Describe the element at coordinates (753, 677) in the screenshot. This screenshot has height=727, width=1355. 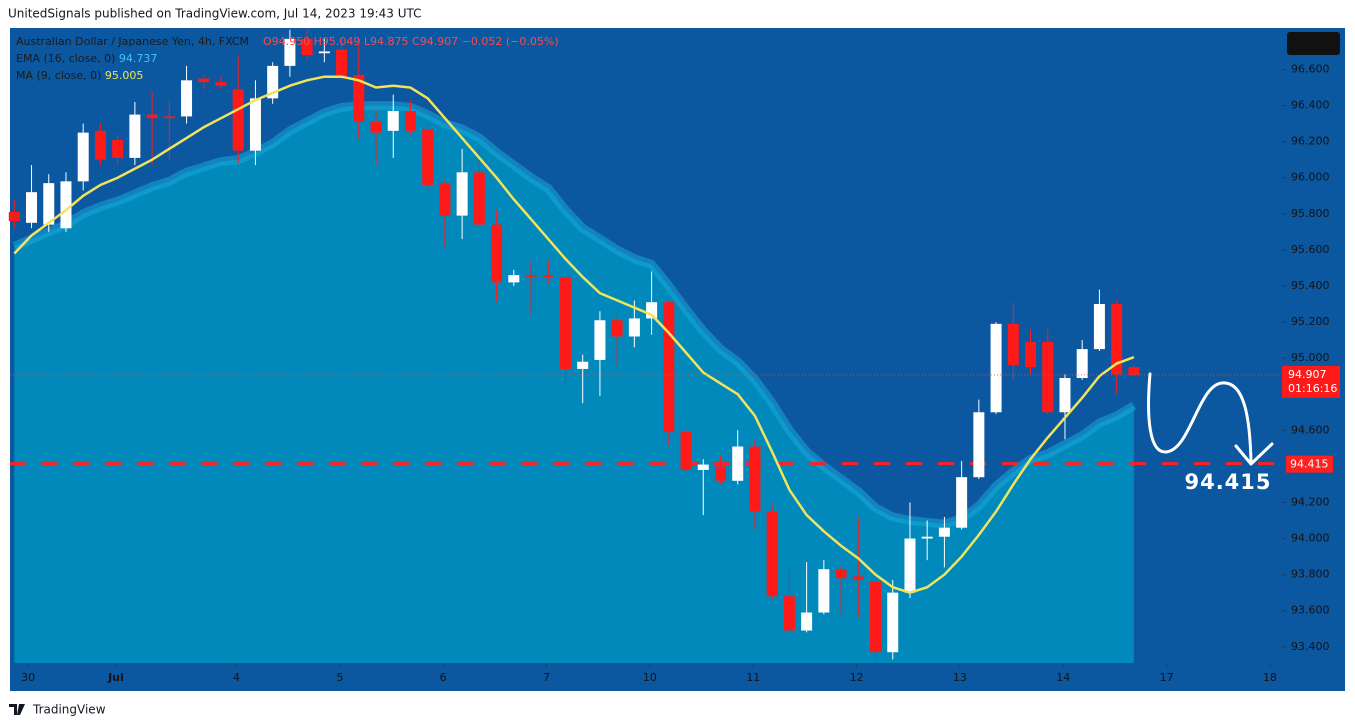
I see `x-tick-label: 11` at that location.